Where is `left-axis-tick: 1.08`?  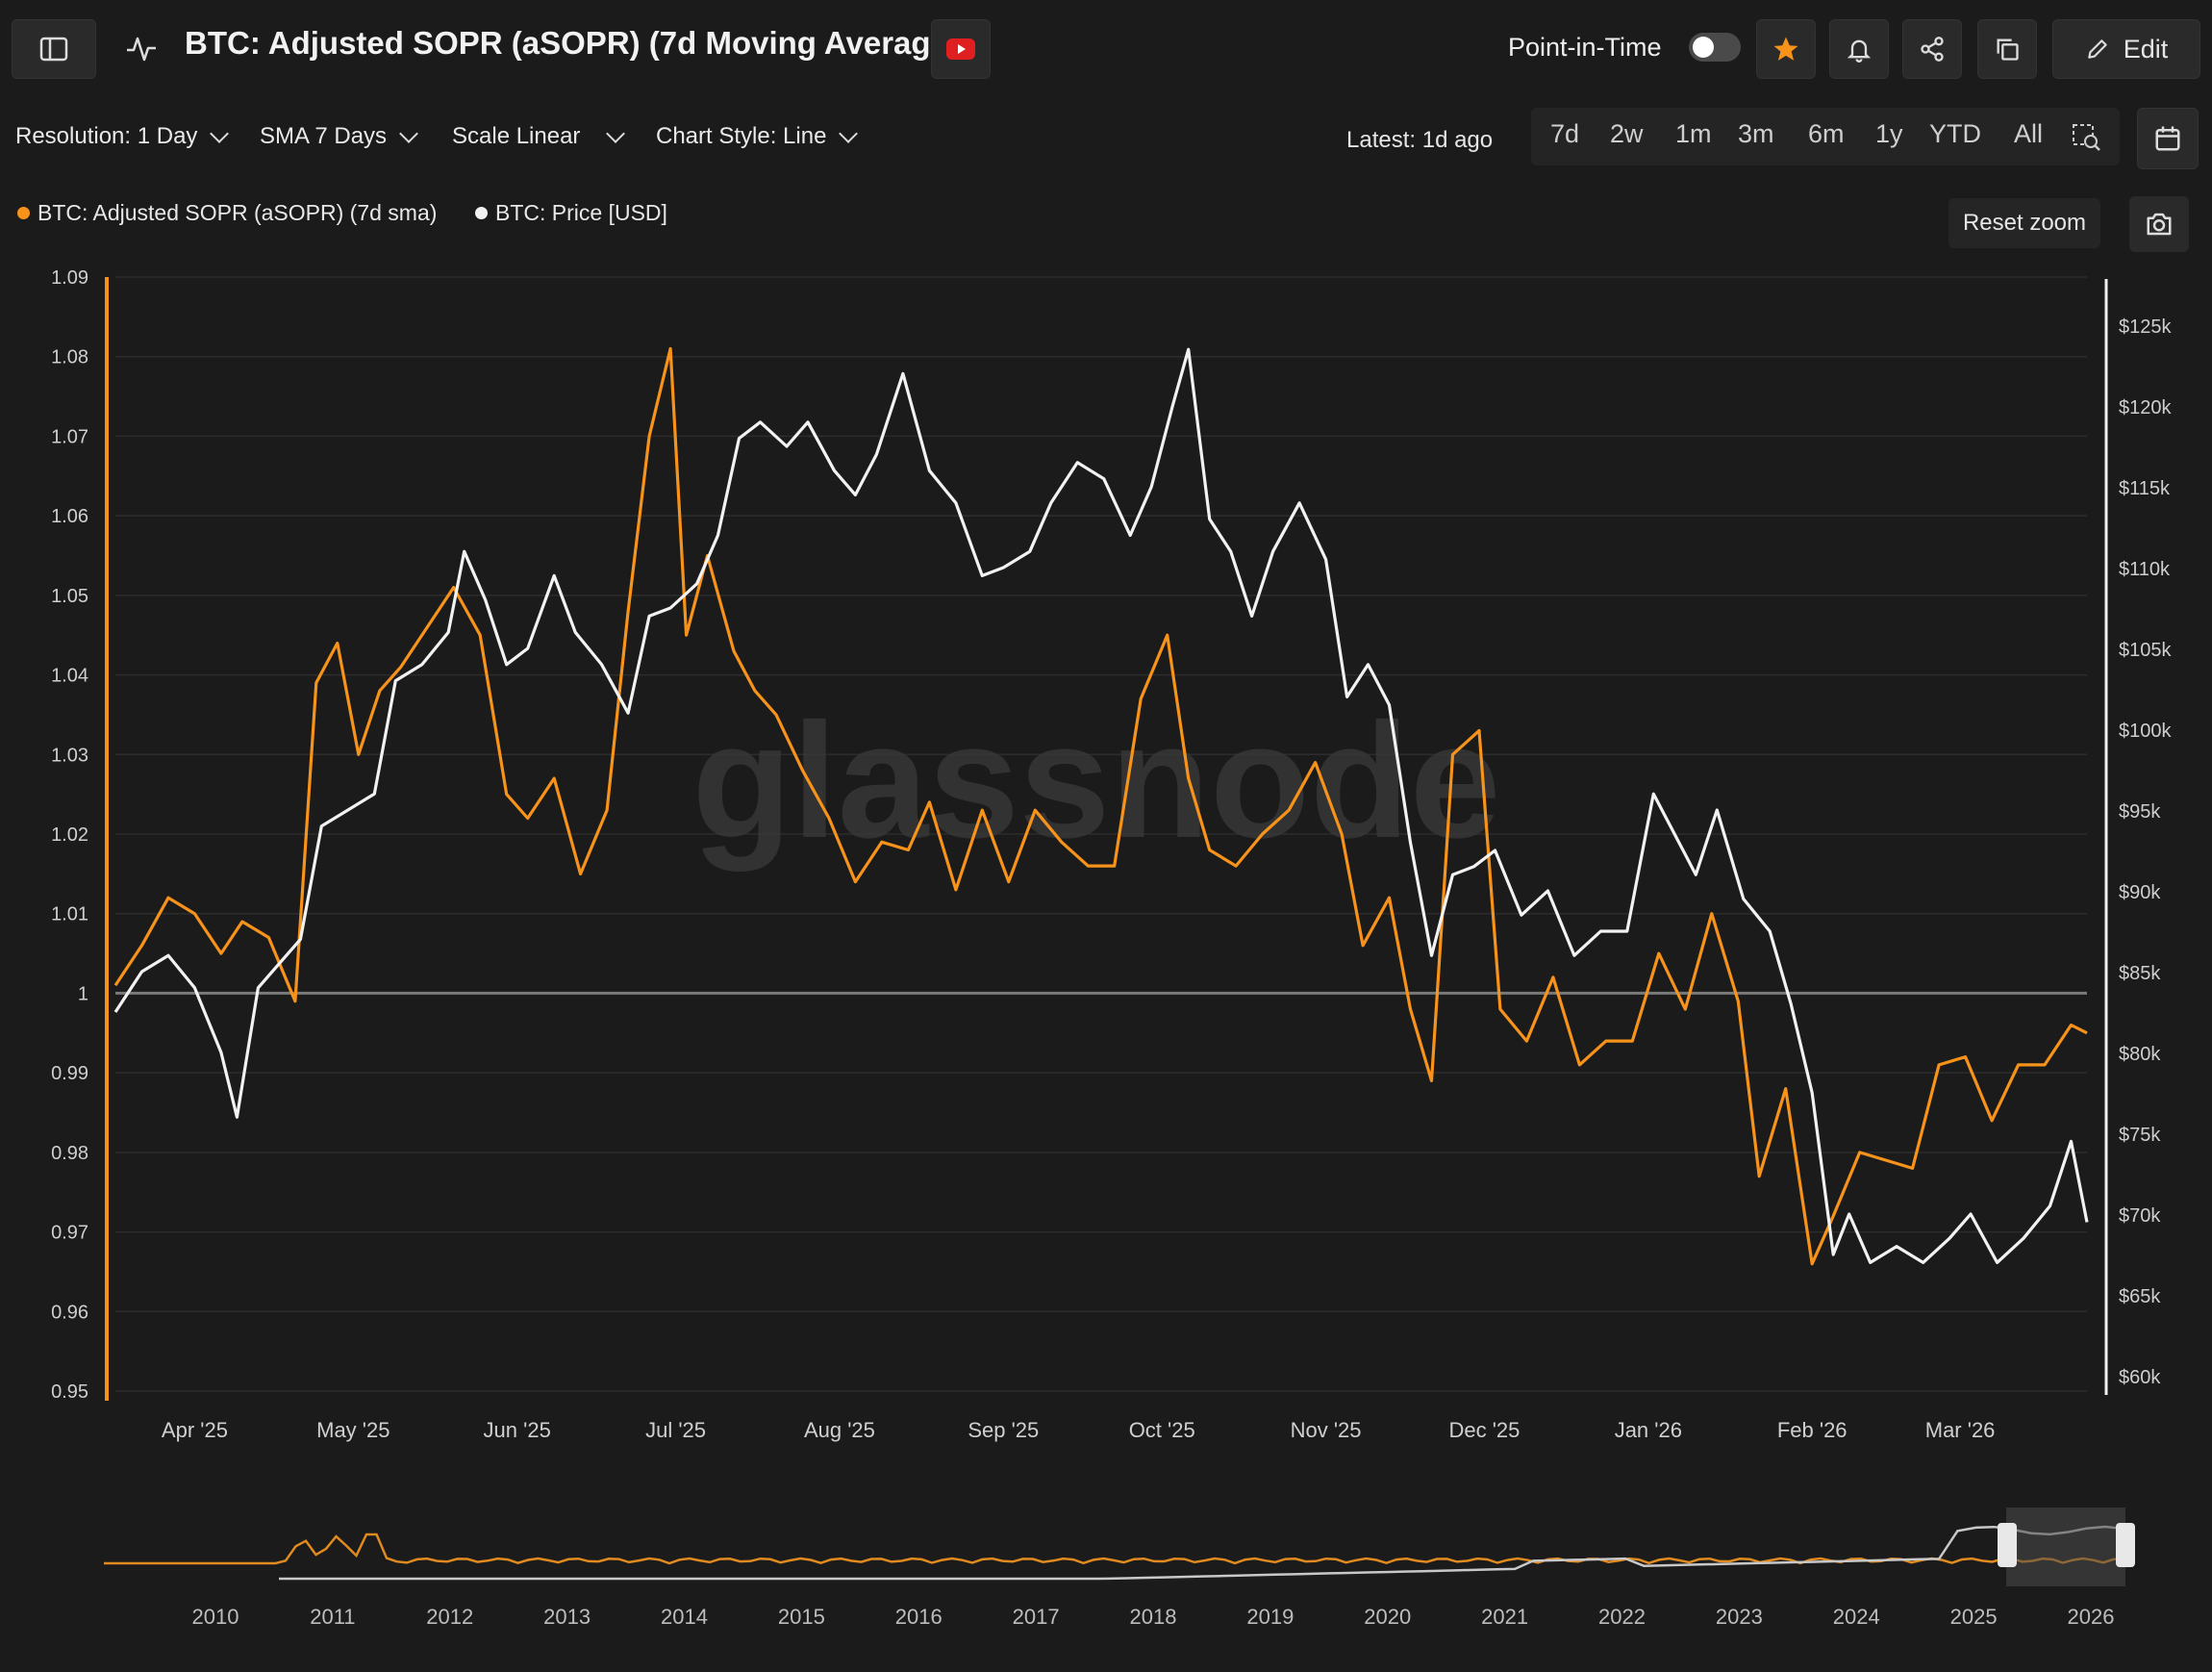
left-axis-tick: 1.08 is located at coordinates (69, 357).